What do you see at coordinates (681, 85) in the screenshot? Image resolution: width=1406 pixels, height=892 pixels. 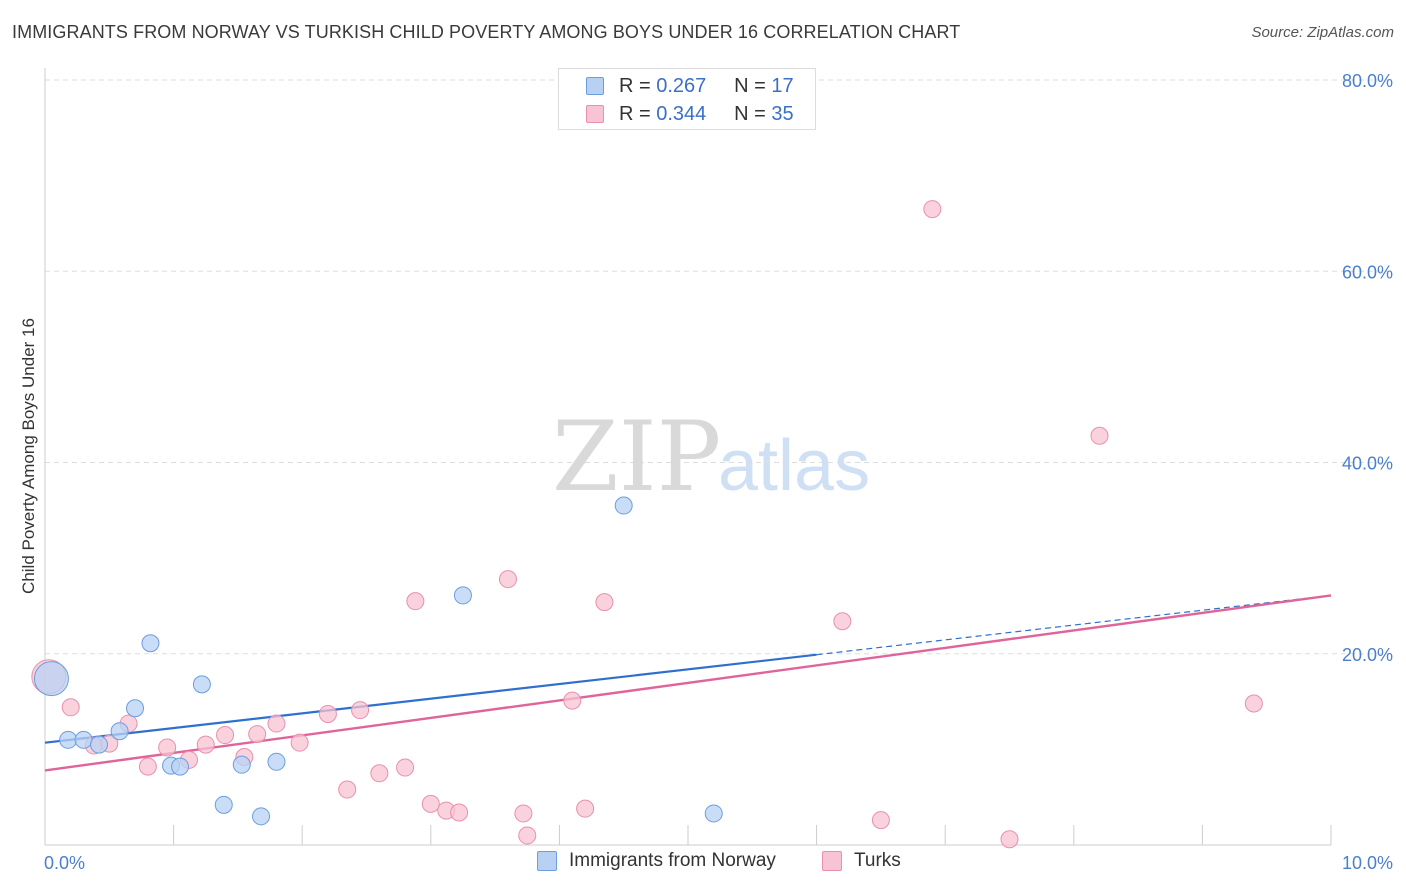 I see `legend-r-value: 0.267` at bounding box center [681, 85].